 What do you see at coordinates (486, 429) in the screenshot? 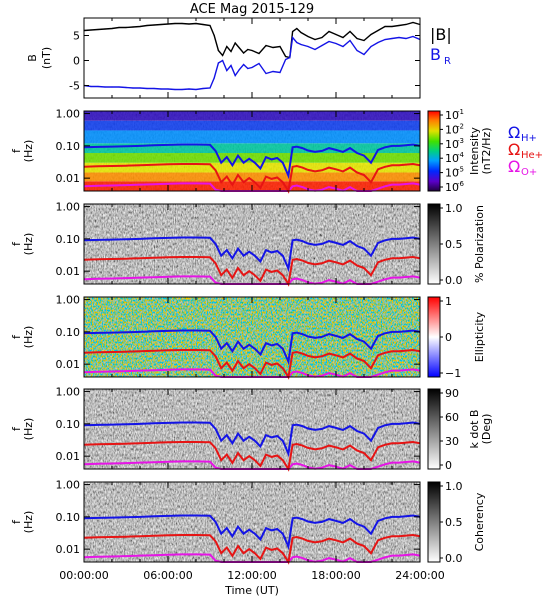
I see `colorbar-unit: (Deg)` at bounding box center [486, 429].